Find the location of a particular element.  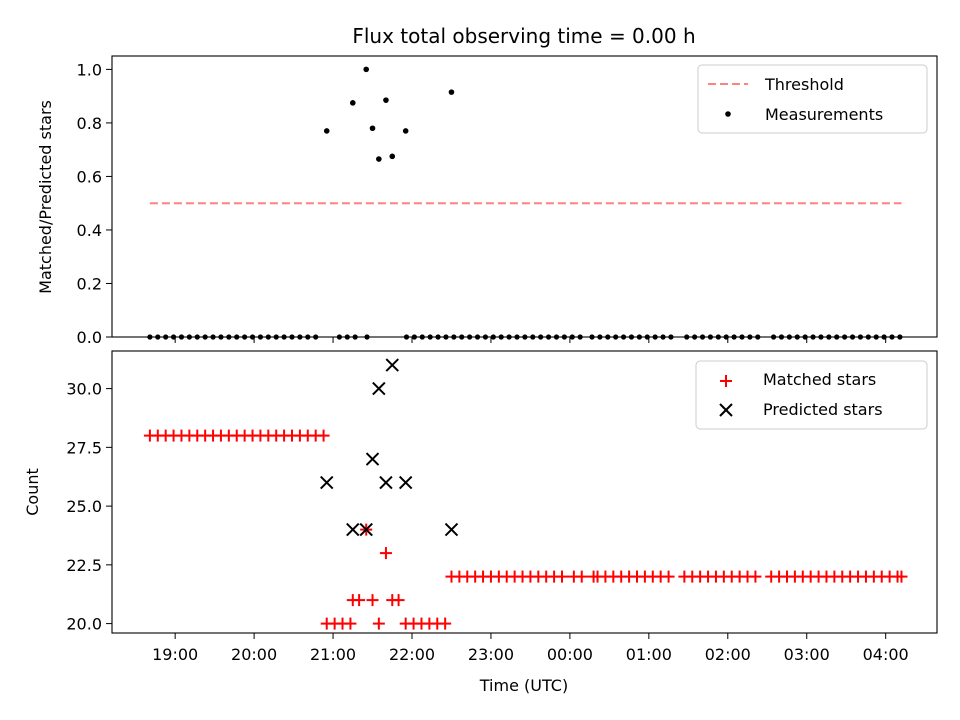

bottom-y-axis-label: Count is located at coordinates (32, 492).